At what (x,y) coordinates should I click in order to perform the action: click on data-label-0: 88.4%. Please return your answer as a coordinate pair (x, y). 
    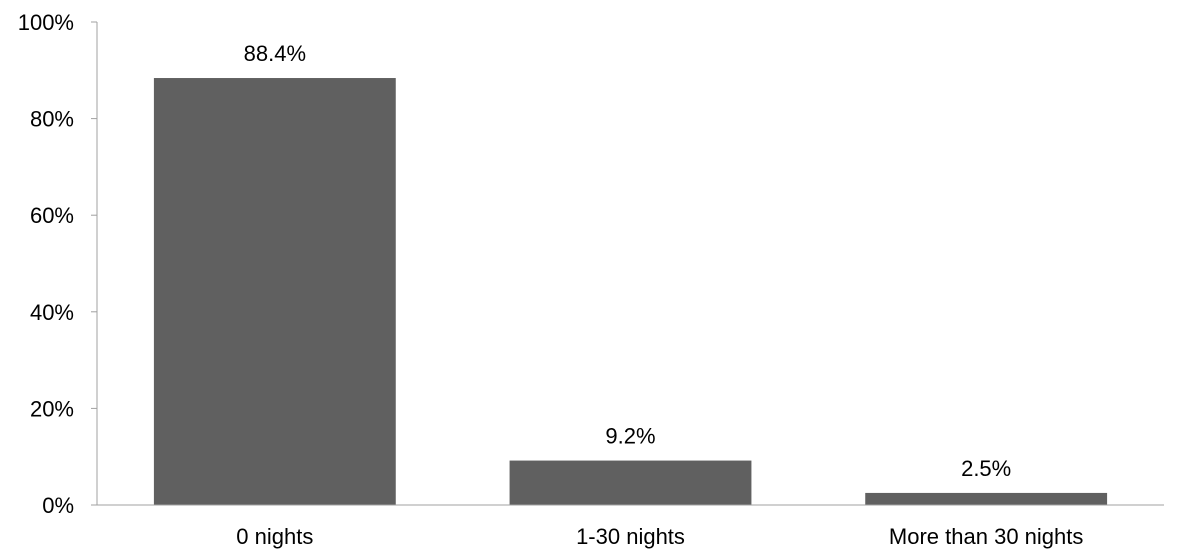
    Looking at the image, I should click on (275, 53).